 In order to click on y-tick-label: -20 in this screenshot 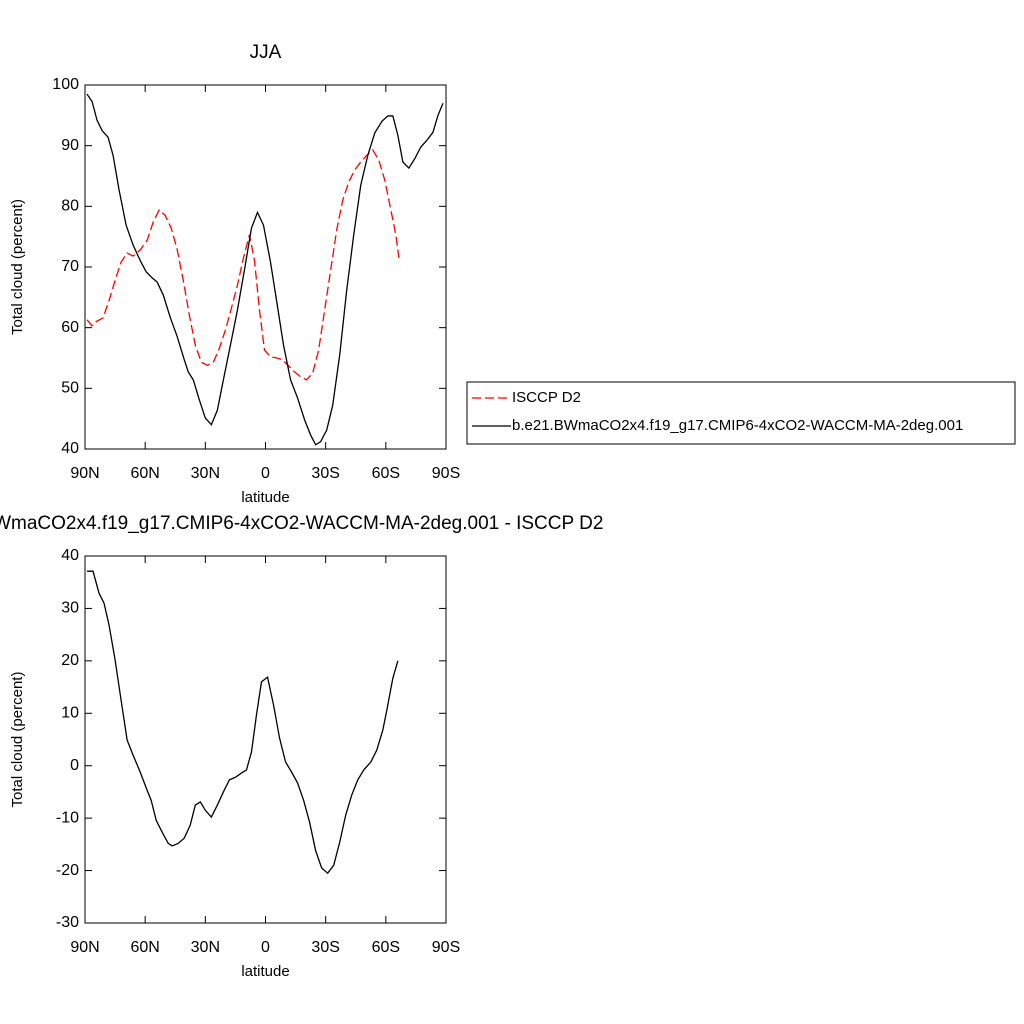, I will do `click(67, 870)`.